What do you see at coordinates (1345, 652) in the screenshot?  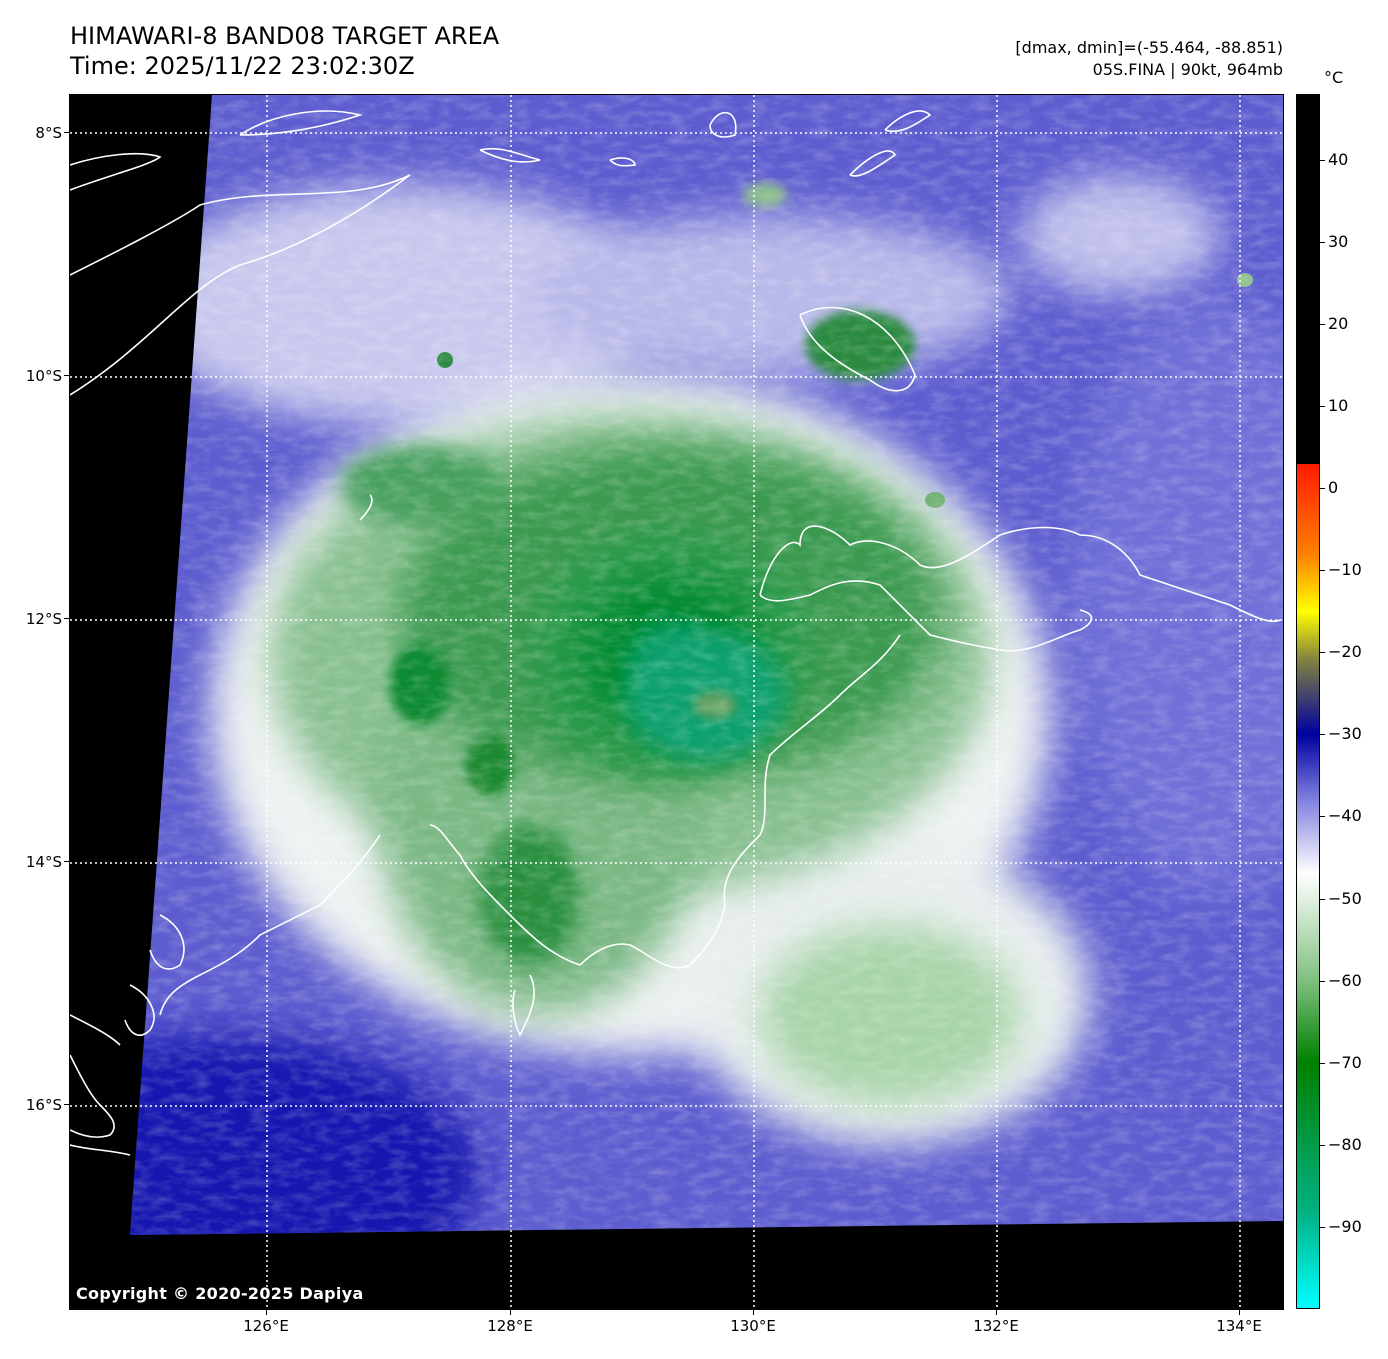 I see `colorbar-label: −20` at bounding box center [1345, 652].